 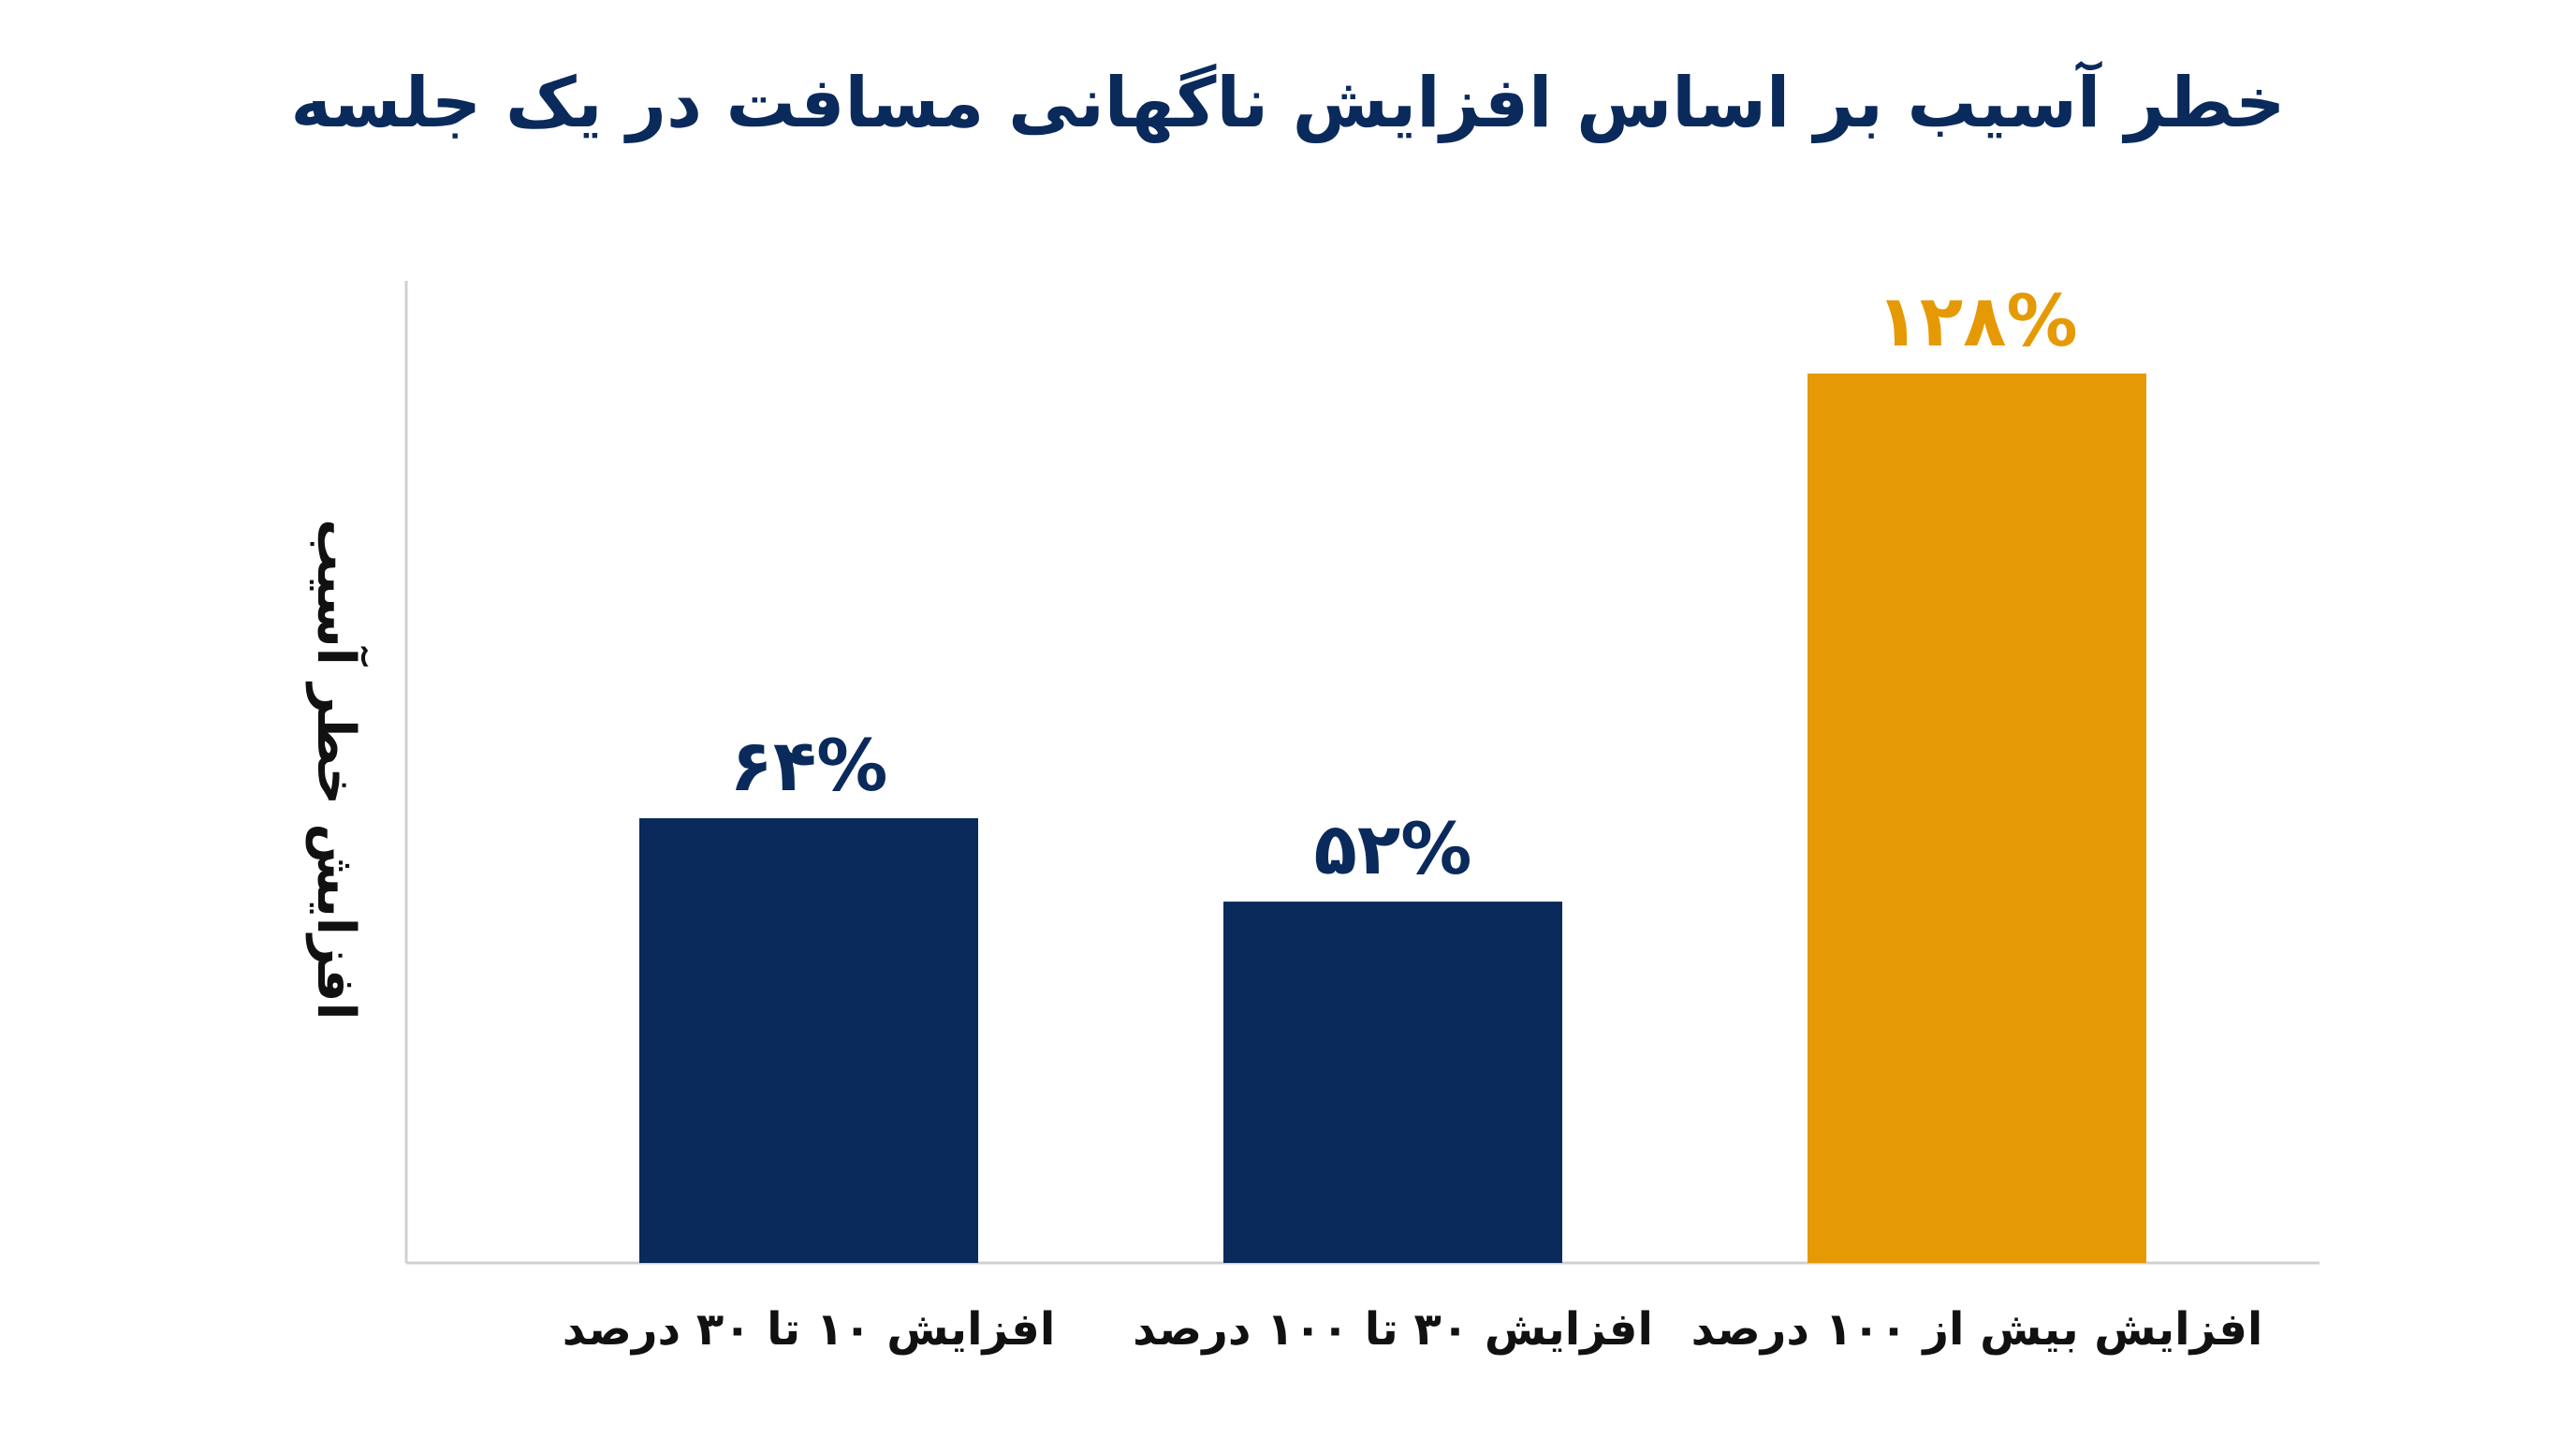 What do you see at coordinates (337, 769) in the screenshot?
I see `y-axis-label: افزایش خطر آسیب` at bounding box center [337, 769].